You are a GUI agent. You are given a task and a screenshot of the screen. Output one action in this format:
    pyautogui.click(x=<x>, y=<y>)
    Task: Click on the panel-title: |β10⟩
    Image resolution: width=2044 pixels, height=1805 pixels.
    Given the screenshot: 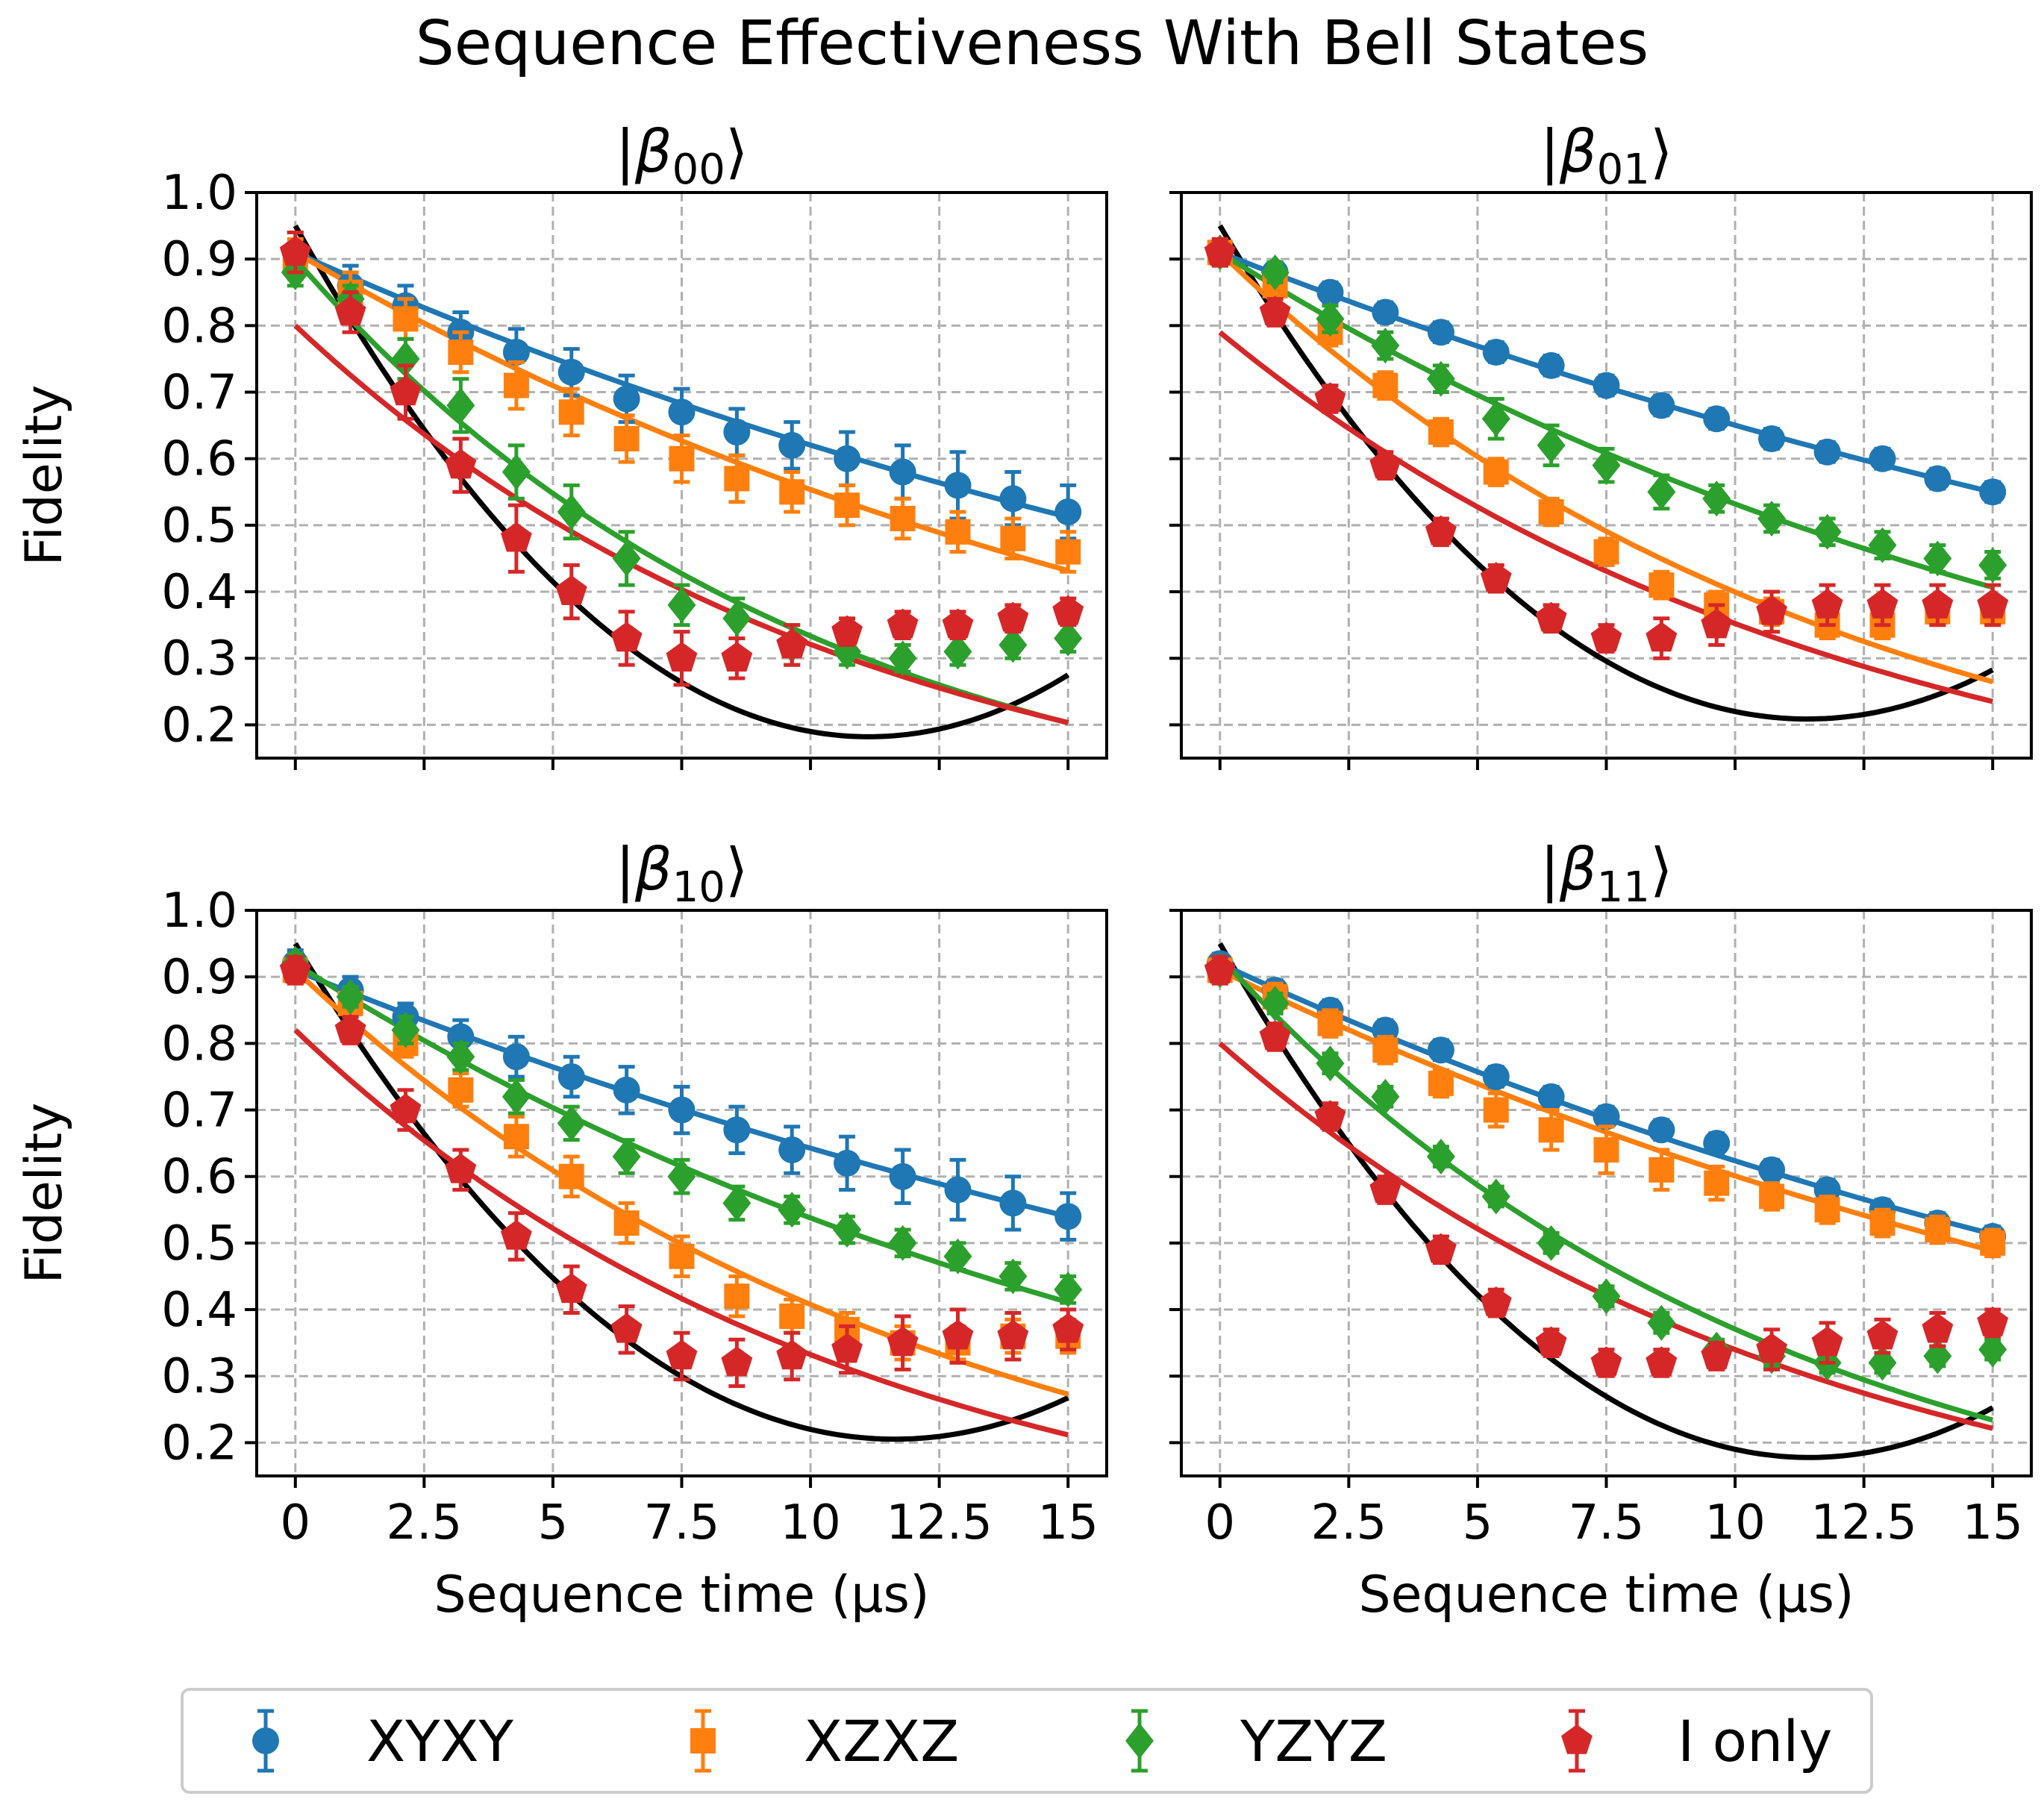 What is the action you would take?
    pyautogui.click(x=682, y=874)
    